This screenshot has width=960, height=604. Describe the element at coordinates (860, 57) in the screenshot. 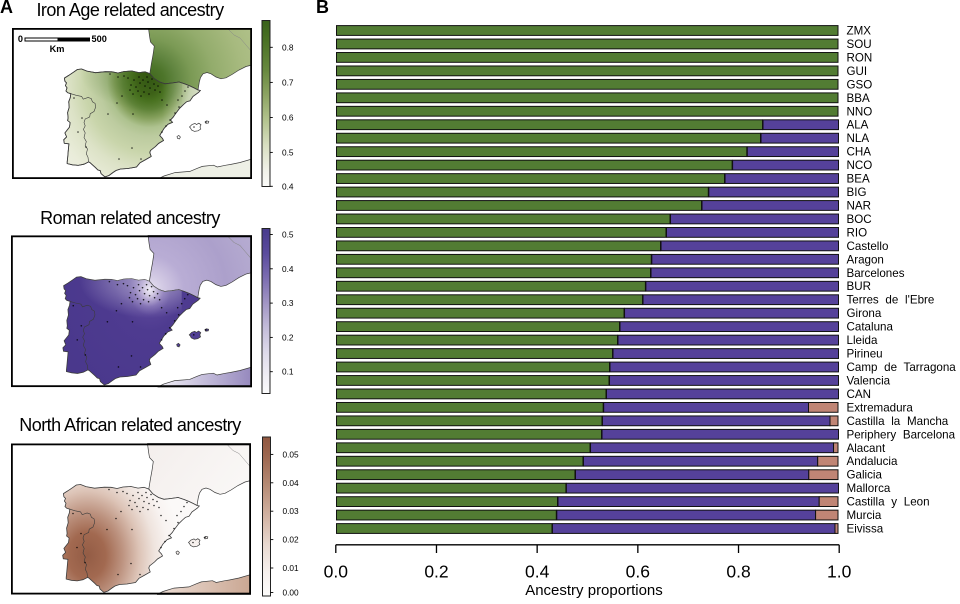

I see `svg-text: RON` at that location.